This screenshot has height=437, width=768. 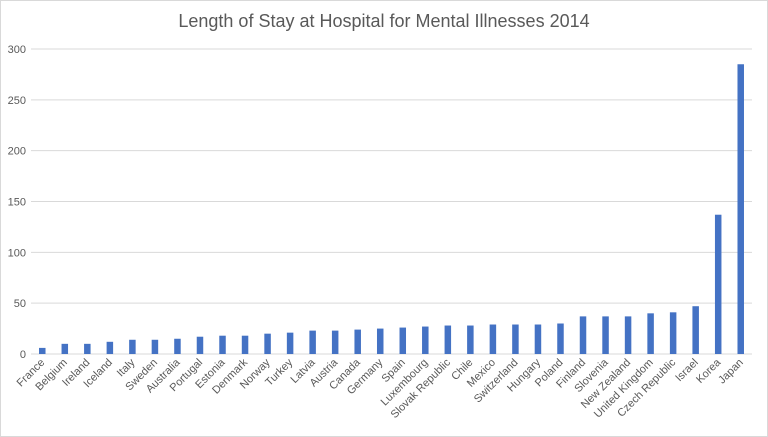 I want to click on y-tick-label: 150, so click(x=17, y=203).